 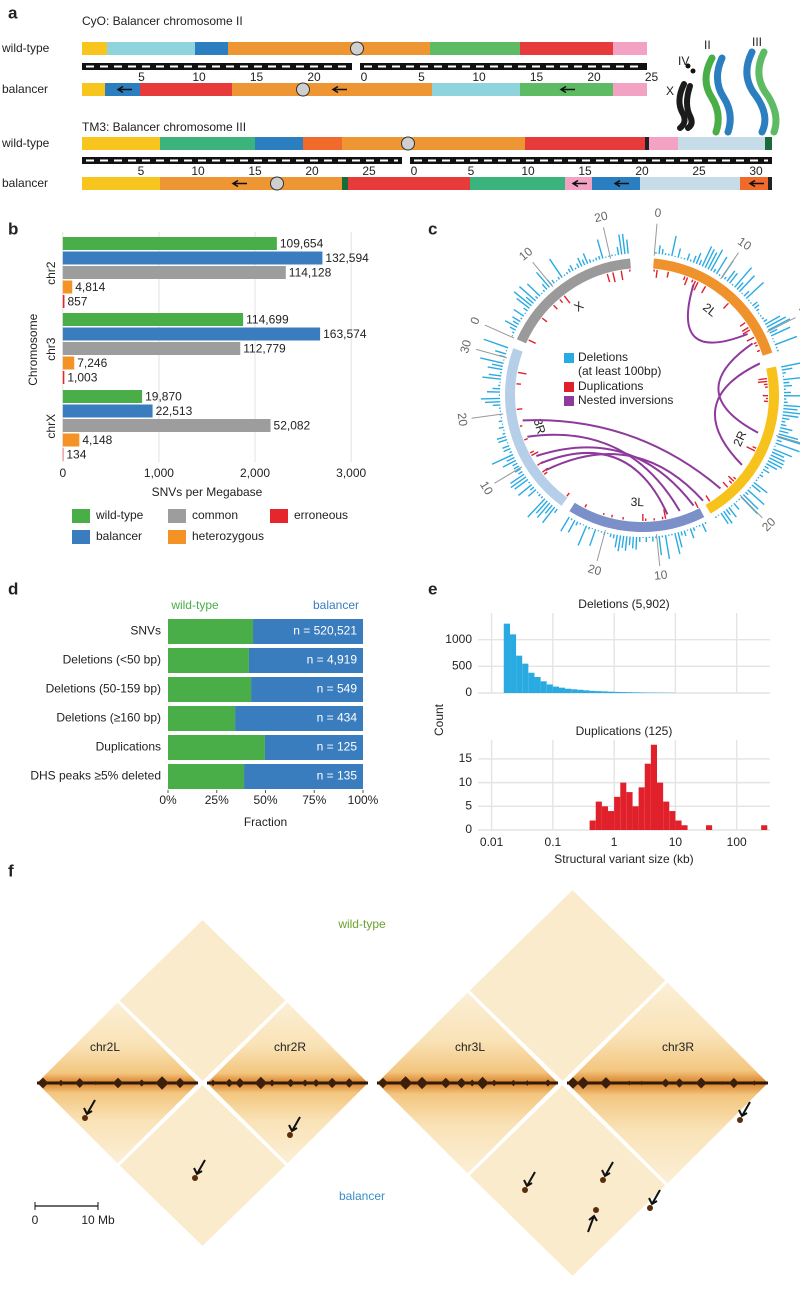 I want to click on karyotype-chromosome, so click(x=767, y=92).